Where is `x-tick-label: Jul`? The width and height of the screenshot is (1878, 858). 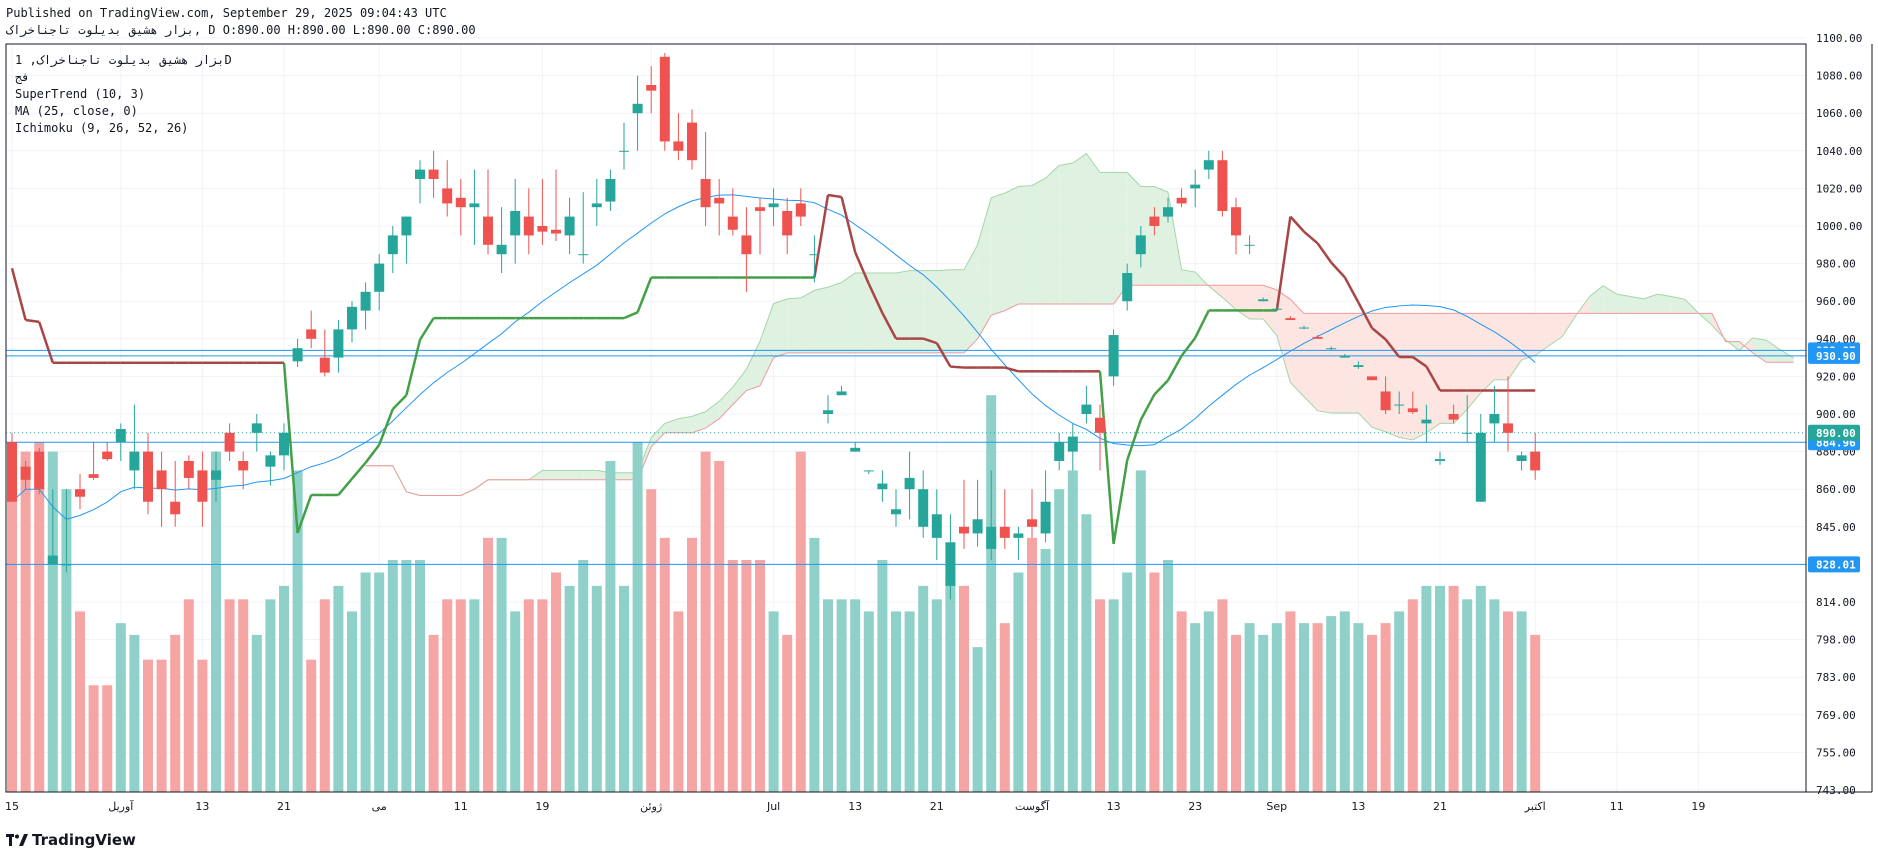
x-tick-label: Jul is located at coordinates (773, 806).